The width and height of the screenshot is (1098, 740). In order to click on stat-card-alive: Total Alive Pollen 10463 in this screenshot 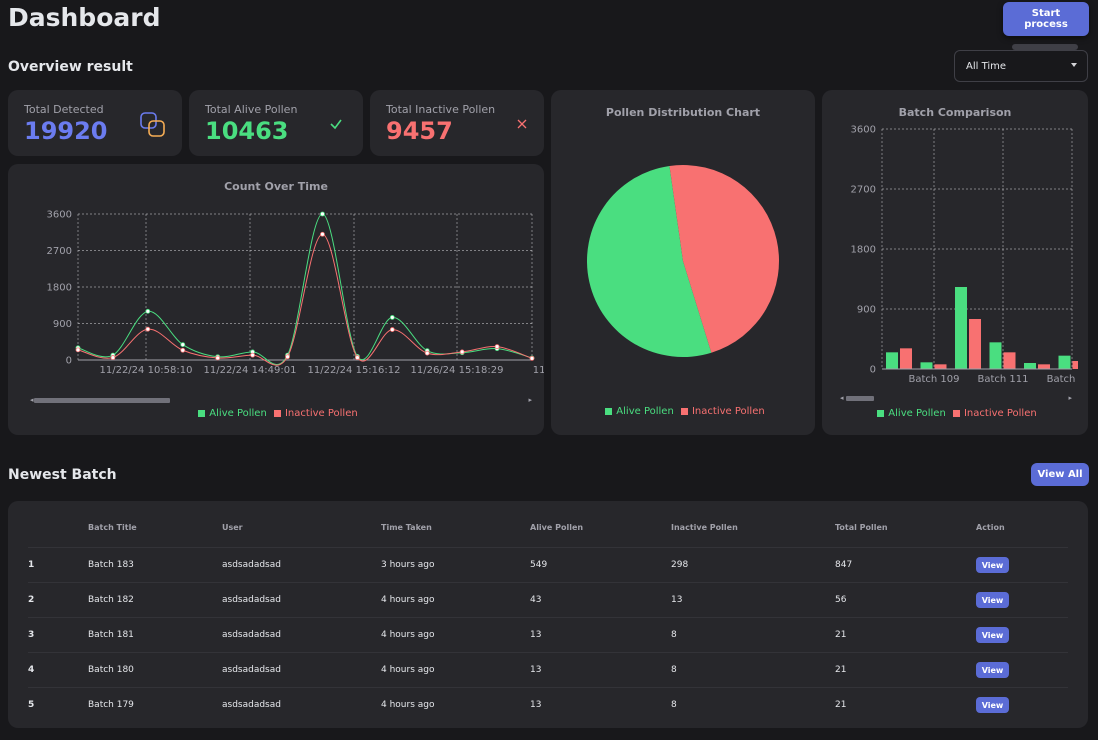, I will do `click(276, 123)`.